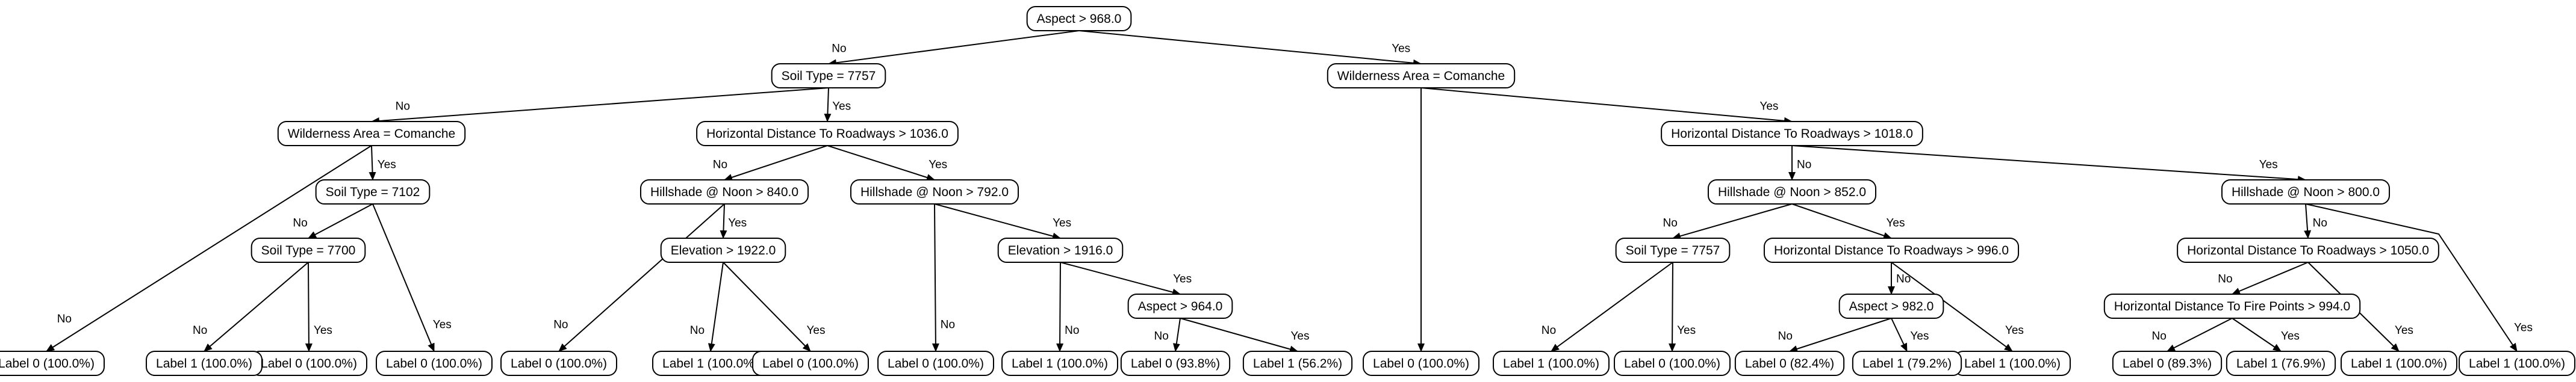  What do you see at coordinates (2290, 337) in the screenshot?
I see `edge-label-n37-n40: Yes` at bounding box center [2290, 337].